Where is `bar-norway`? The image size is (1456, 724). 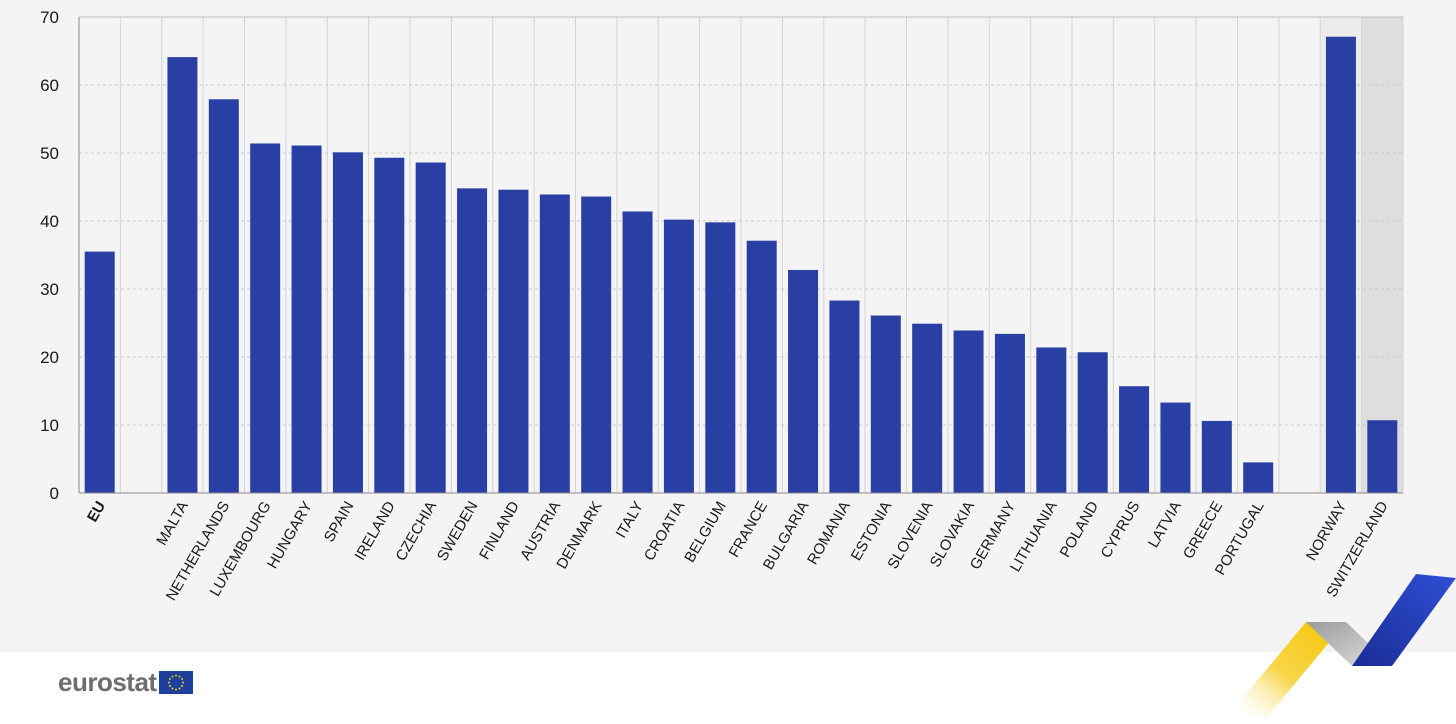 bar-norway is located at coordinates (1340, 264).